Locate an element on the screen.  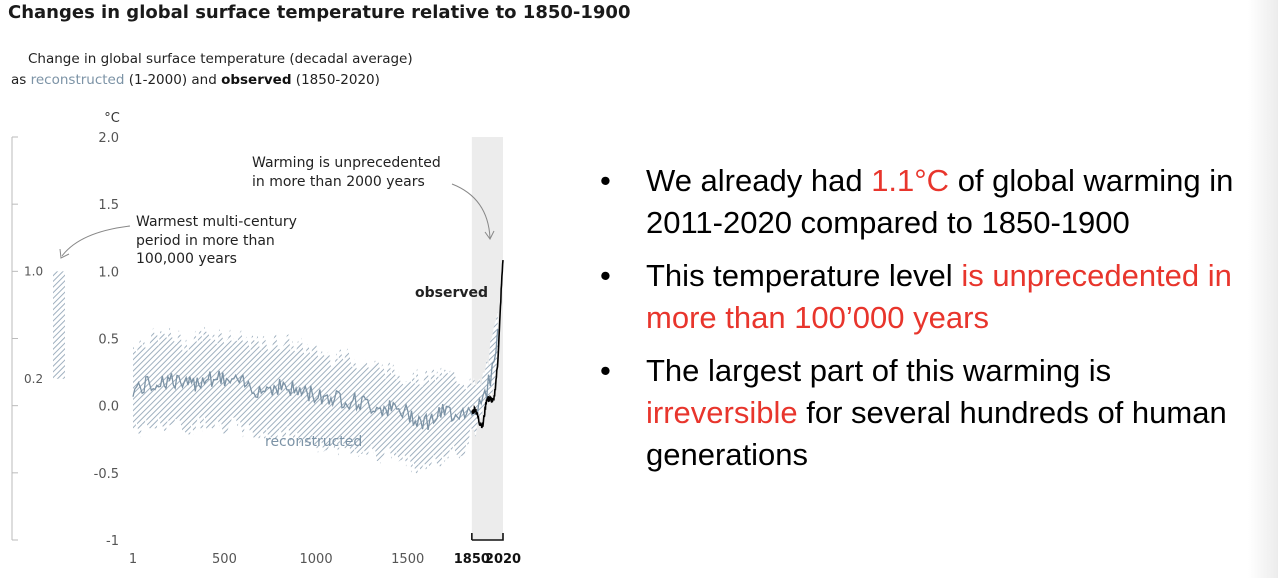
subtitle-prefix: as is located at coordinates (19, 80).